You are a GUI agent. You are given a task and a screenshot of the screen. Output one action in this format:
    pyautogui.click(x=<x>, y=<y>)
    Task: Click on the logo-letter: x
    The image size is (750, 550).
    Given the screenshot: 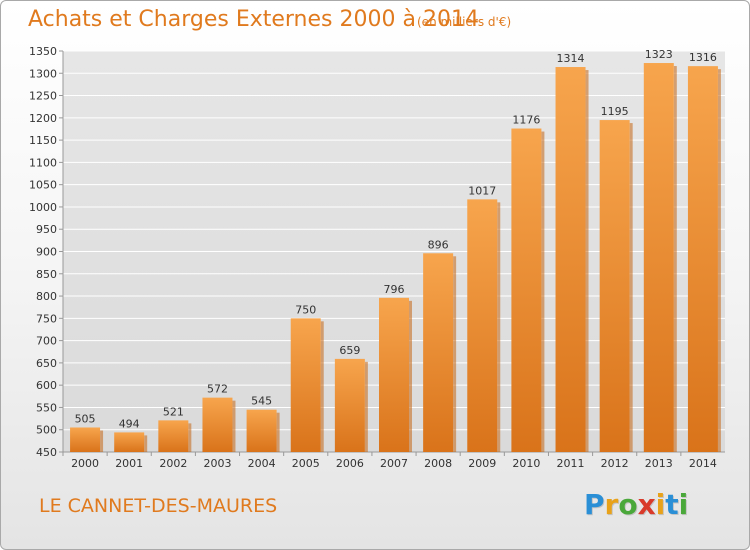 What is the action you would take?
    pyautogui.click(x=646, y=504)
    